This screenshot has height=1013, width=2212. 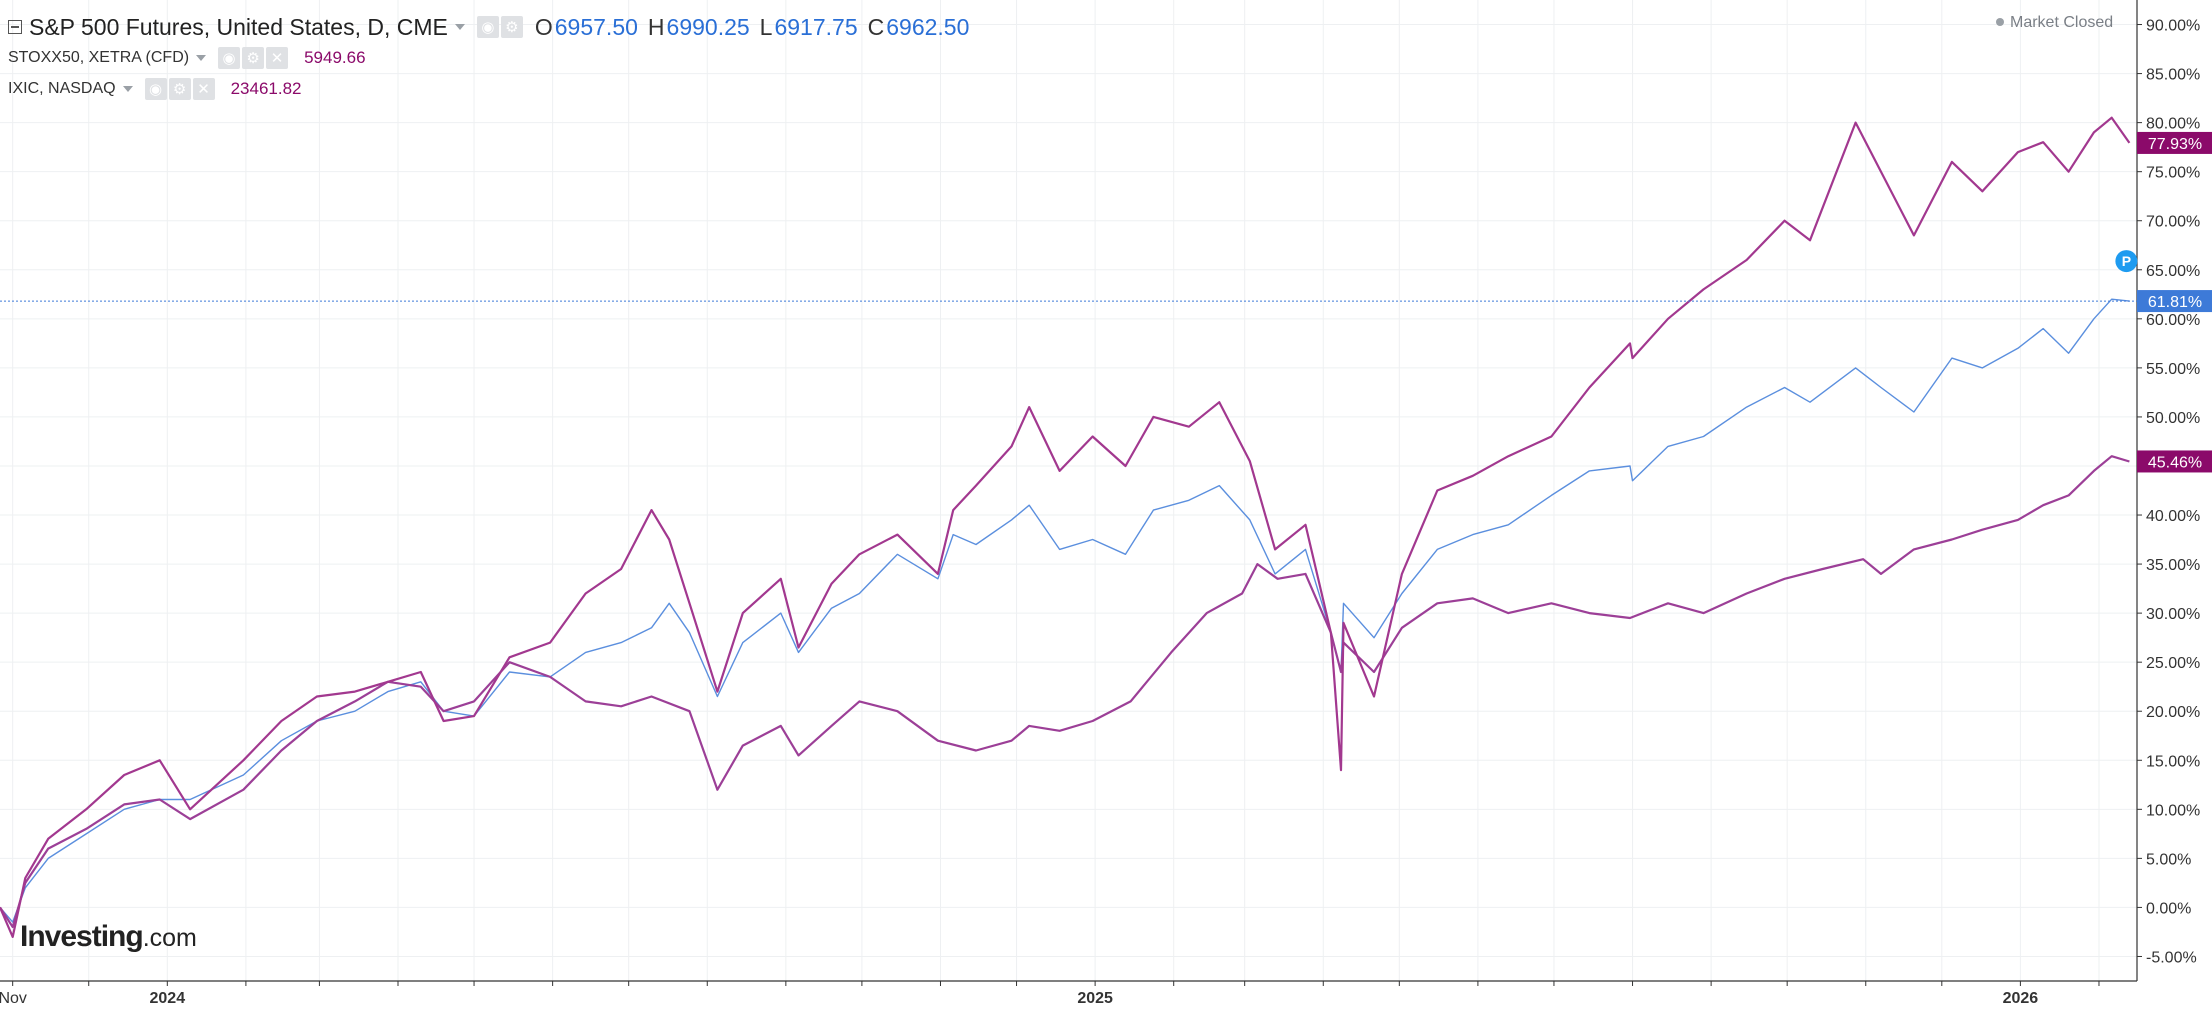 I want to click on y-tick-label: 70.00%, so click(x=2173, y=222).